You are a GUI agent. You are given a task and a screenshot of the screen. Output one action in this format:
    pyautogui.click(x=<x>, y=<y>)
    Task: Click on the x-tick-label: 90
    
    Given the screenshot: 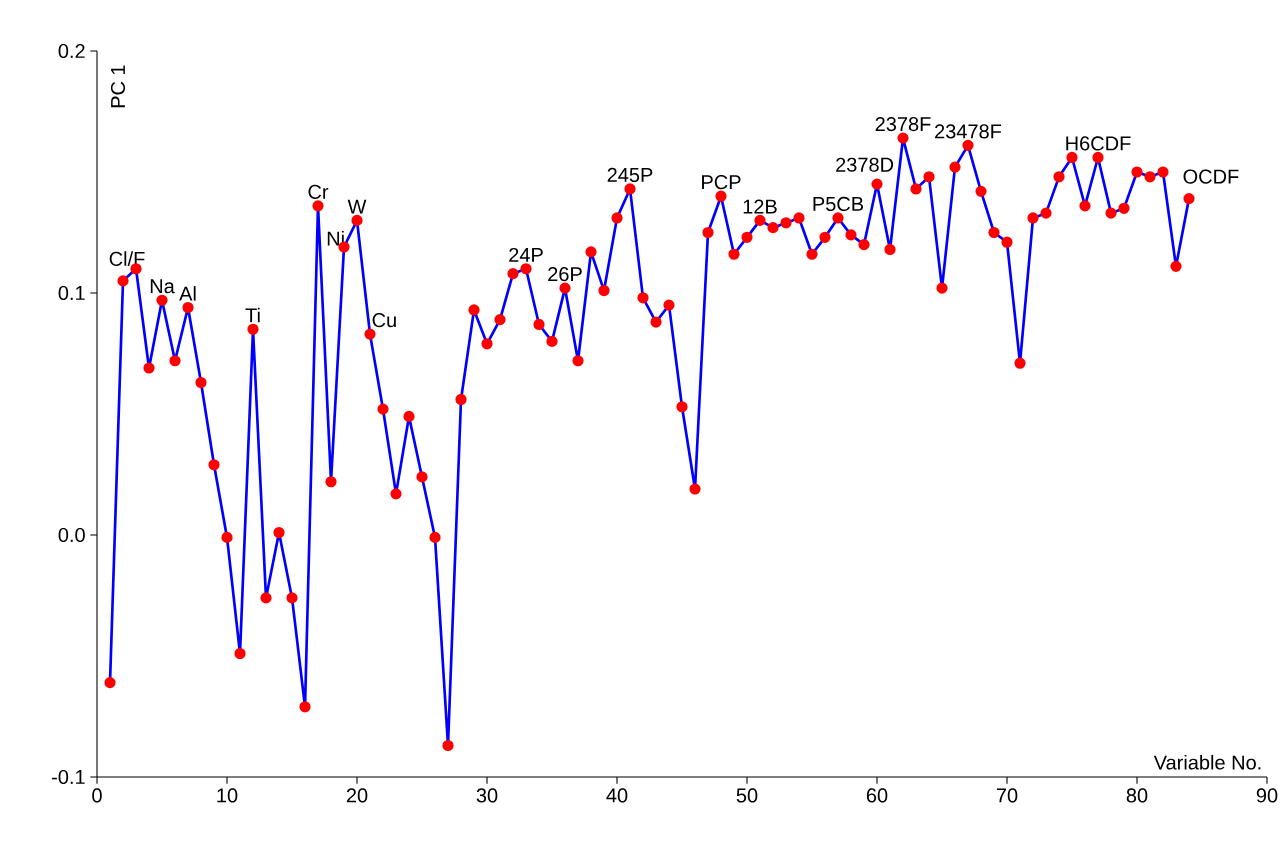 What is the action you would take?
    pyautogui.click(x=1267, y=795)
    